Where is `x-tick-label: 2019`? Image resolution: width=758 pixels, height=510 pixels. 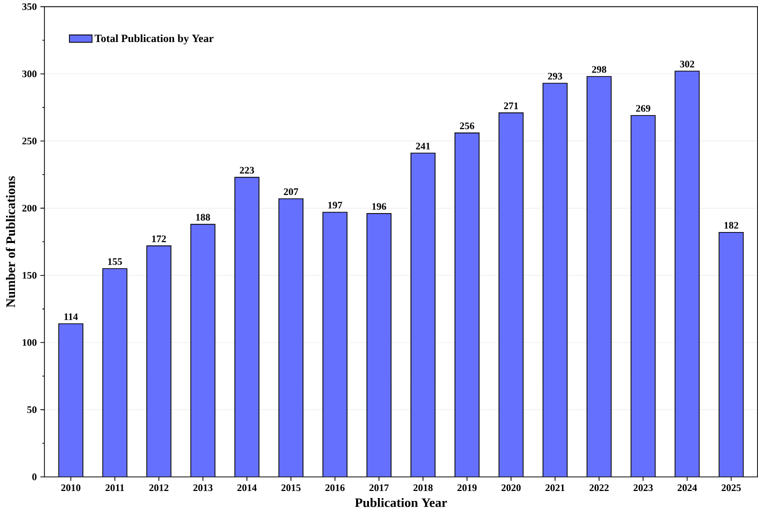 x-tick-label: 2019 is located at coordinates (467, 487).